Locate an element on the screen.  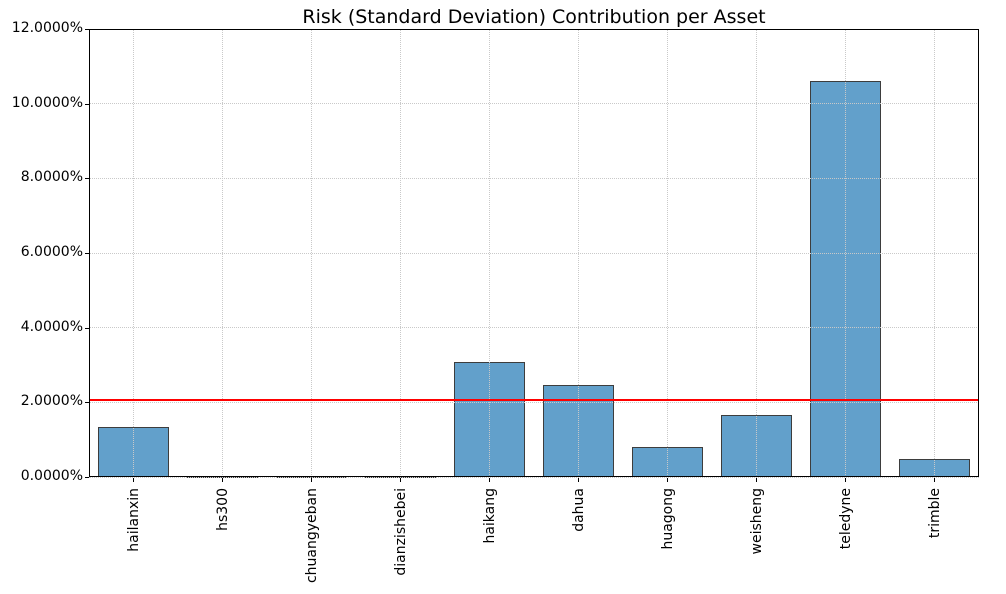
x-tick-label-haikang: haikang is located at coordinates (489, 516).